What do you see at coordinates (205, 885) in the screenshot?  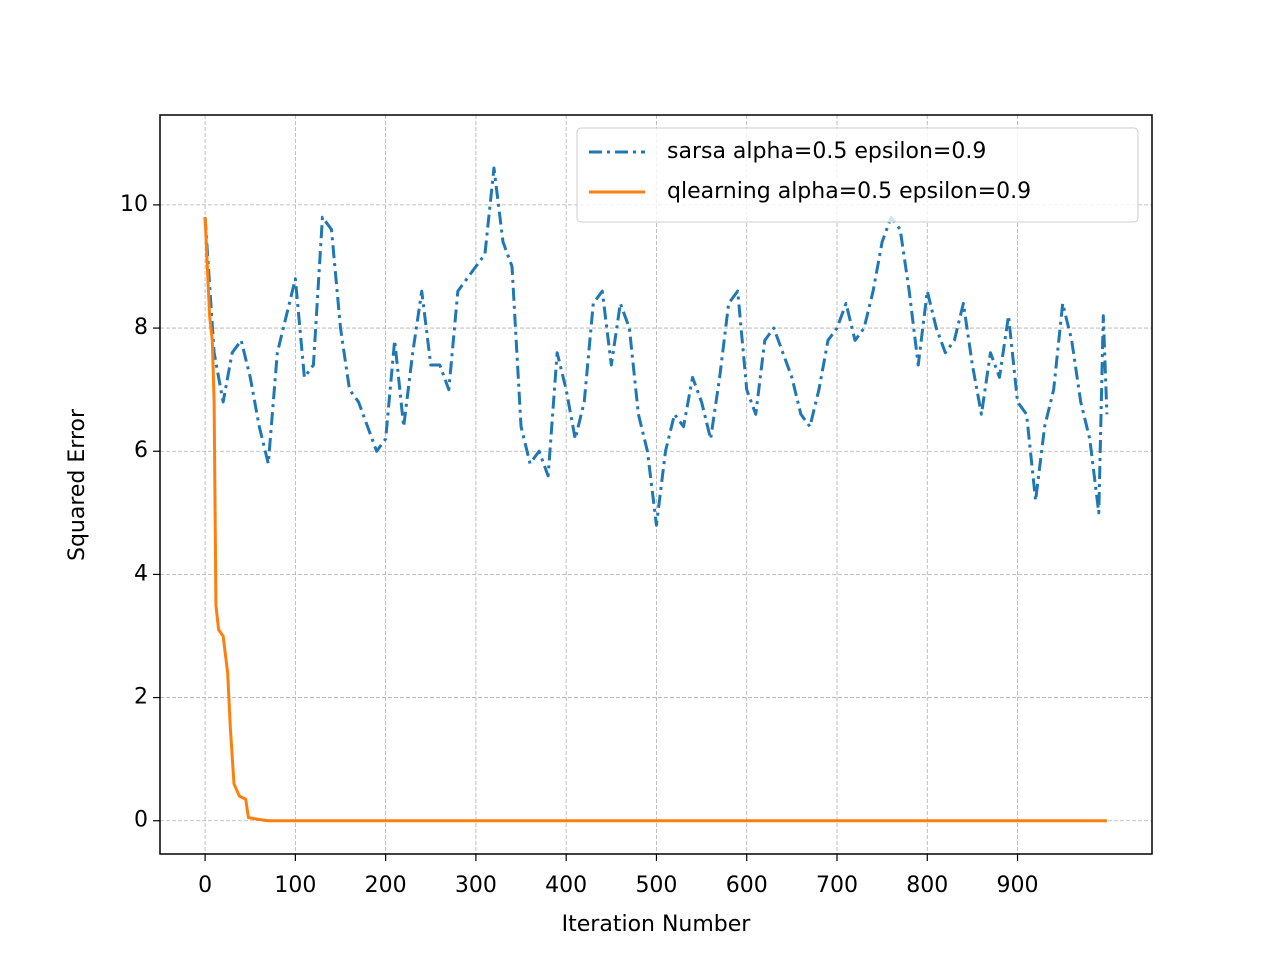 I see `x-tick-label: 0` at bounding box center [205, 885].